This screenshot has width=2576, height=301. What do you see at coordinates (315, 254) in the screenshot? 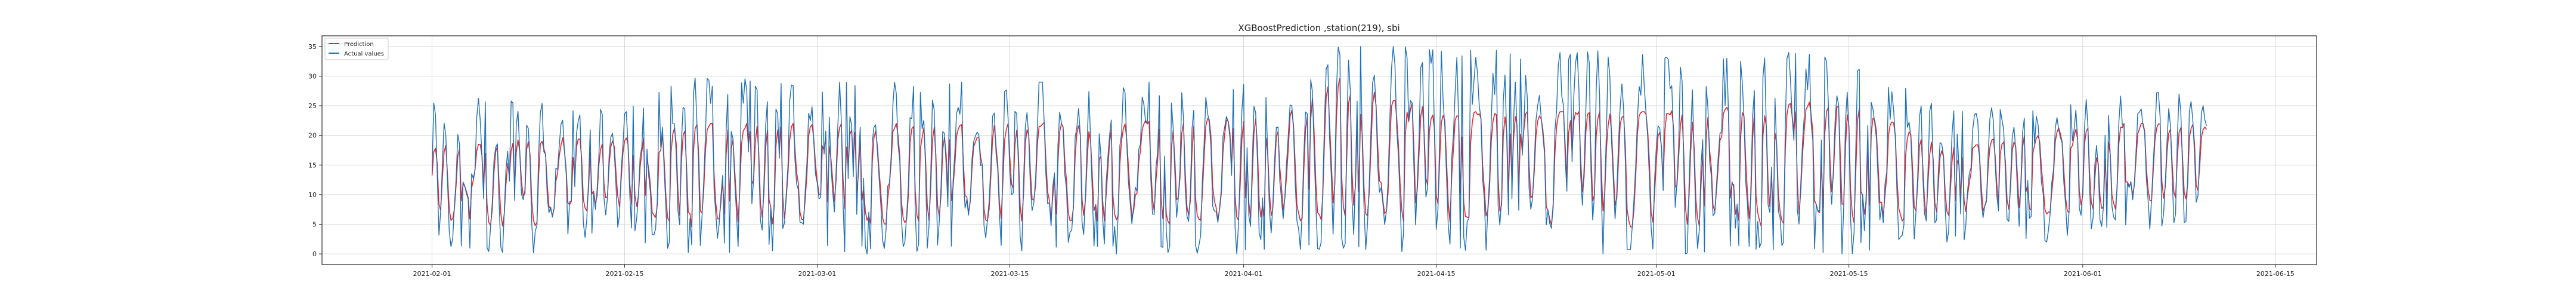
I see `y-tick-label: 0` at bounding box center [315, 254].